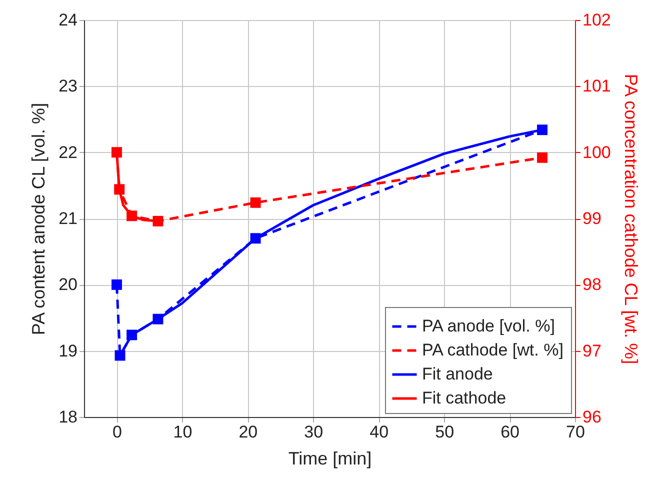 The height and width of the screenshot is (487, 658). Describe the element at coordinates (488, 326) in the screenshot. I see `legend-label: PA anode [vol. %]` at that location.